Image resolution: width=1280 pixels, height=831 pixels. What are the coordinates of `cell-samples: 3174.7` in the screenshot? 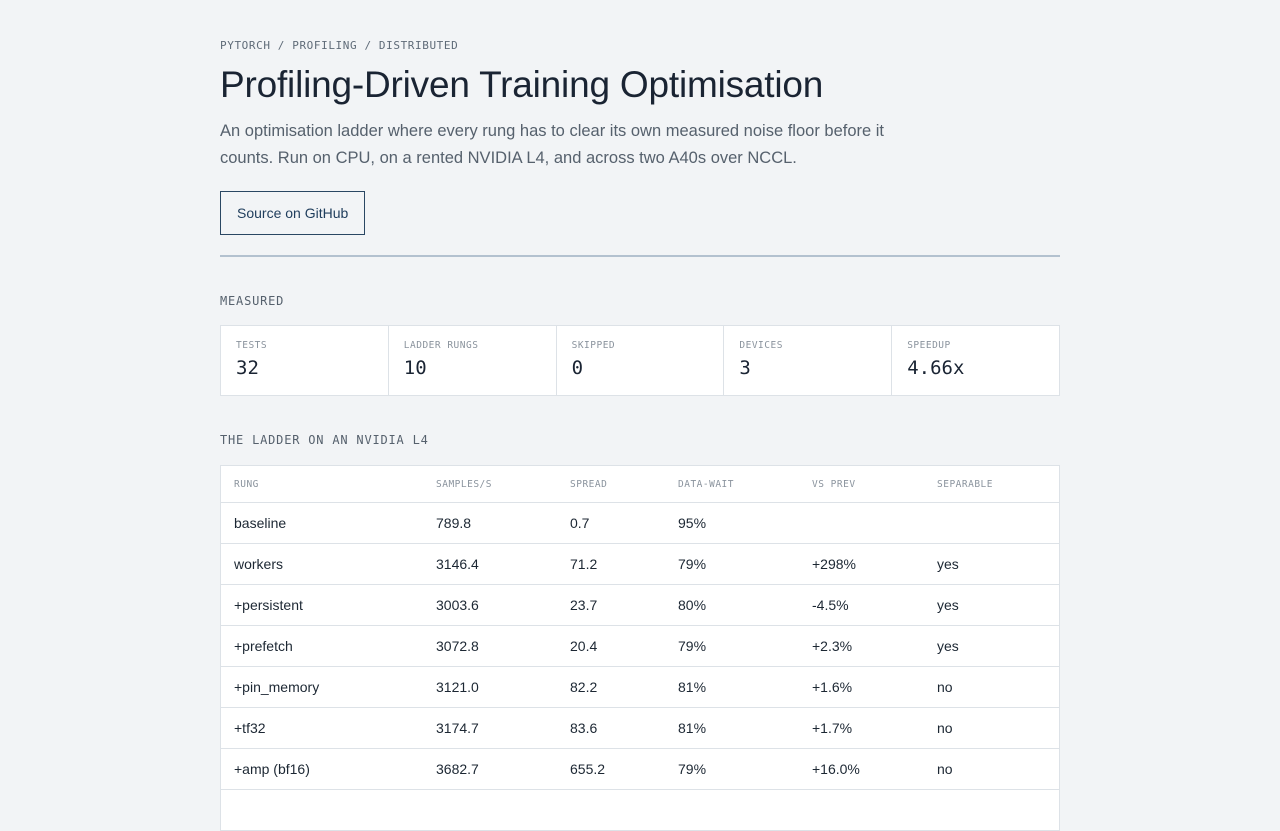 It's located at (490, 728).